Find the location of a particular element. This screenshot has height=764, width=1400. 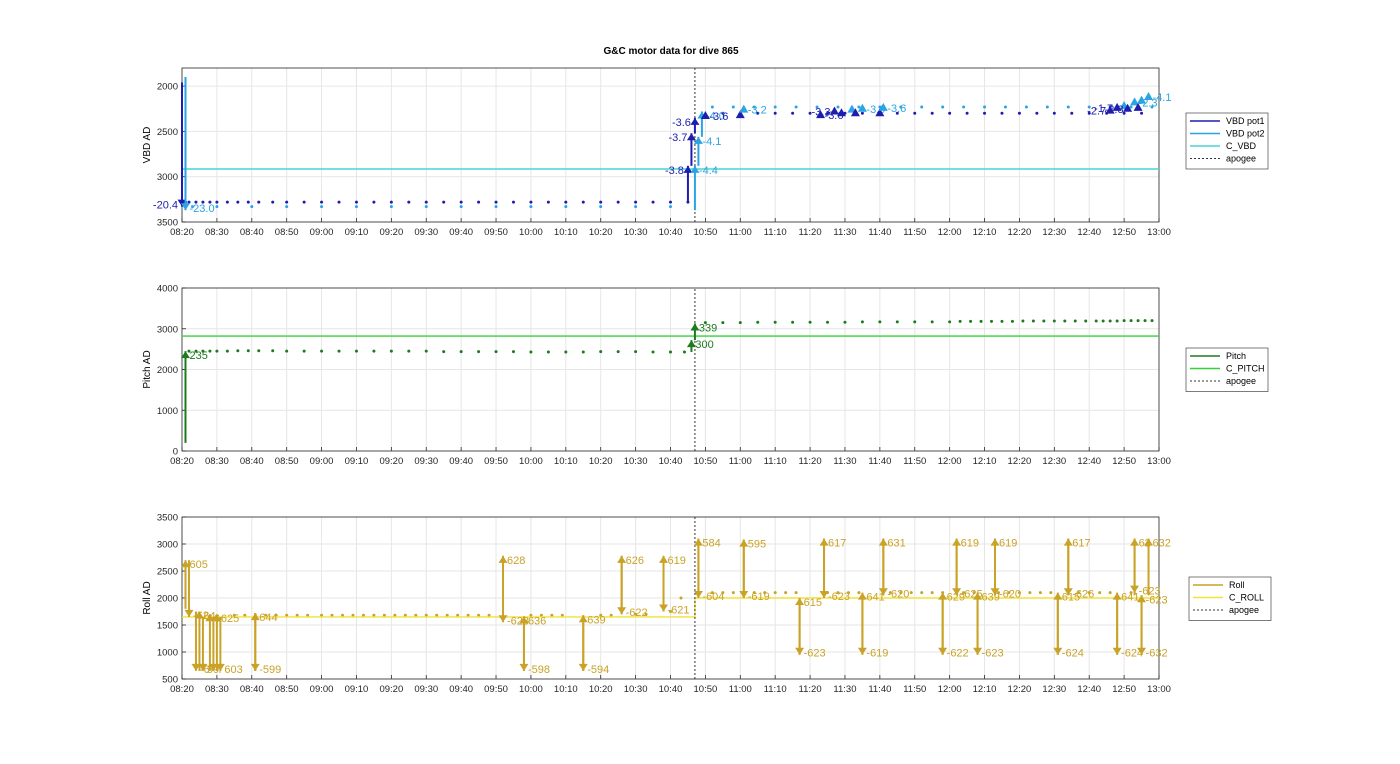

x-tick-label: 09:20 is located at coordinates (391, 689).